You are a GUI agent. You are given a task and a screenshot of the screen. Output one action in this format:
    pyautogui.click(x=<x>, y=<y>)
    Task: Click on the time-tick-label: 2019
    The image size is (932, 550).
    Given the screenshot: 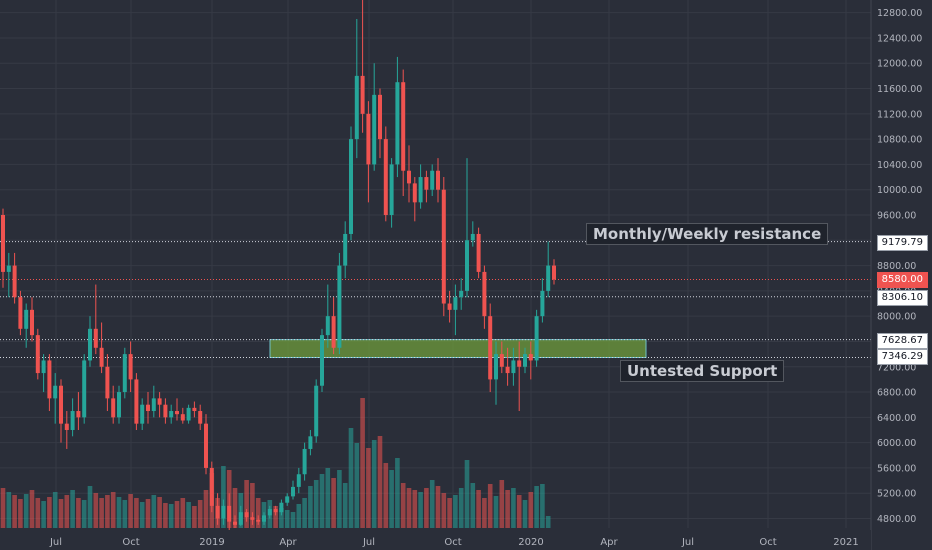 What is the action you would take?
    pyautogui.click(x=211, y=542)
    